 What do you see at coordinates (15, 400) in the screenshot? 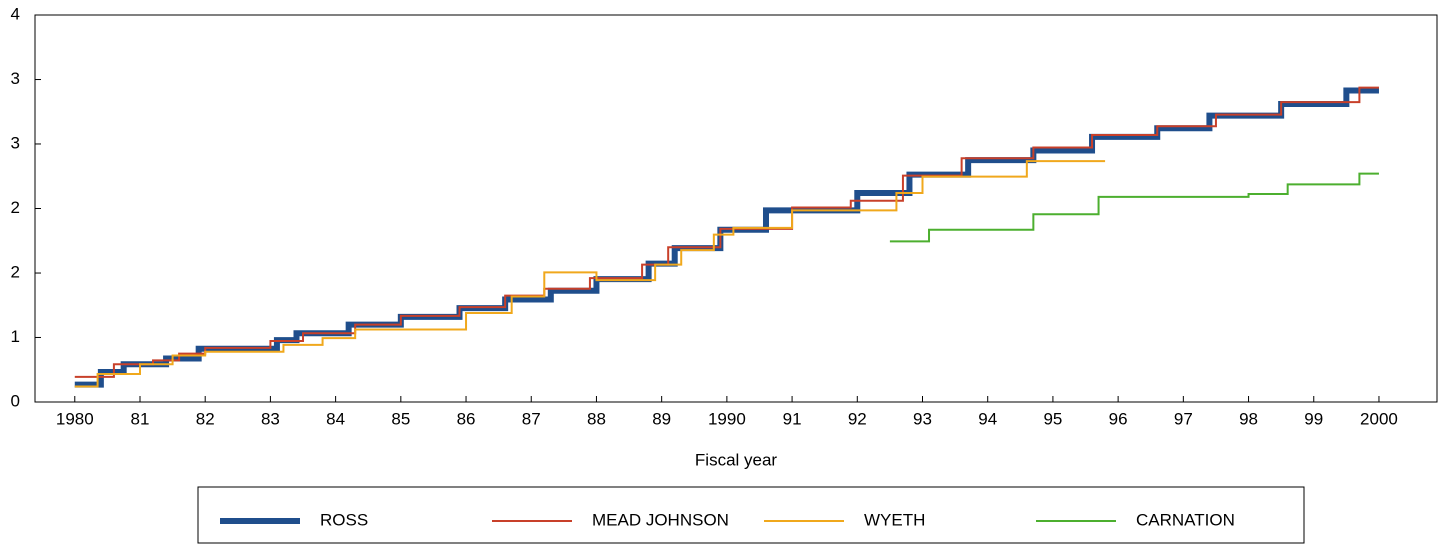
I see `y-tick-label: 0` at bounding box center [15, 400].